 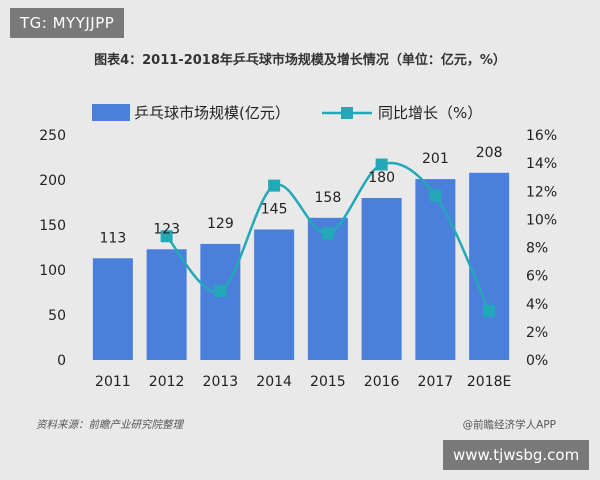 I want to click on legend-line-marker, so click(x=347, y=113).